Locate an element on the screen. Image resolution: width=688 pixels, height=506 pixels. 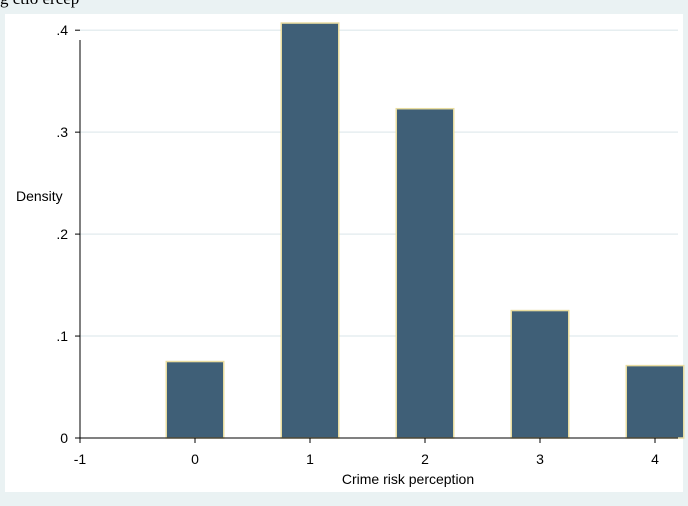
y-axis-title: Density is located at coordinates (39, 196).